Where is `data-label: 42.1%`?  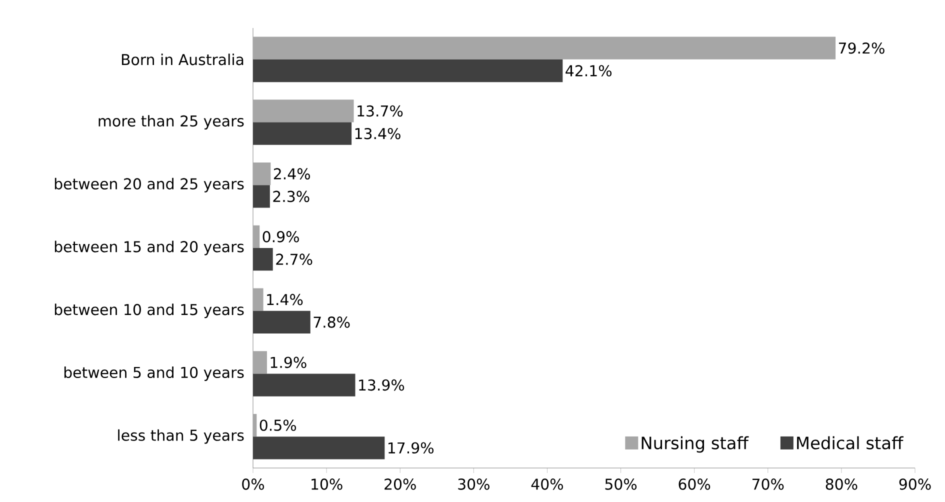
data-label: 42.1% is located at coordinates (589, 70).